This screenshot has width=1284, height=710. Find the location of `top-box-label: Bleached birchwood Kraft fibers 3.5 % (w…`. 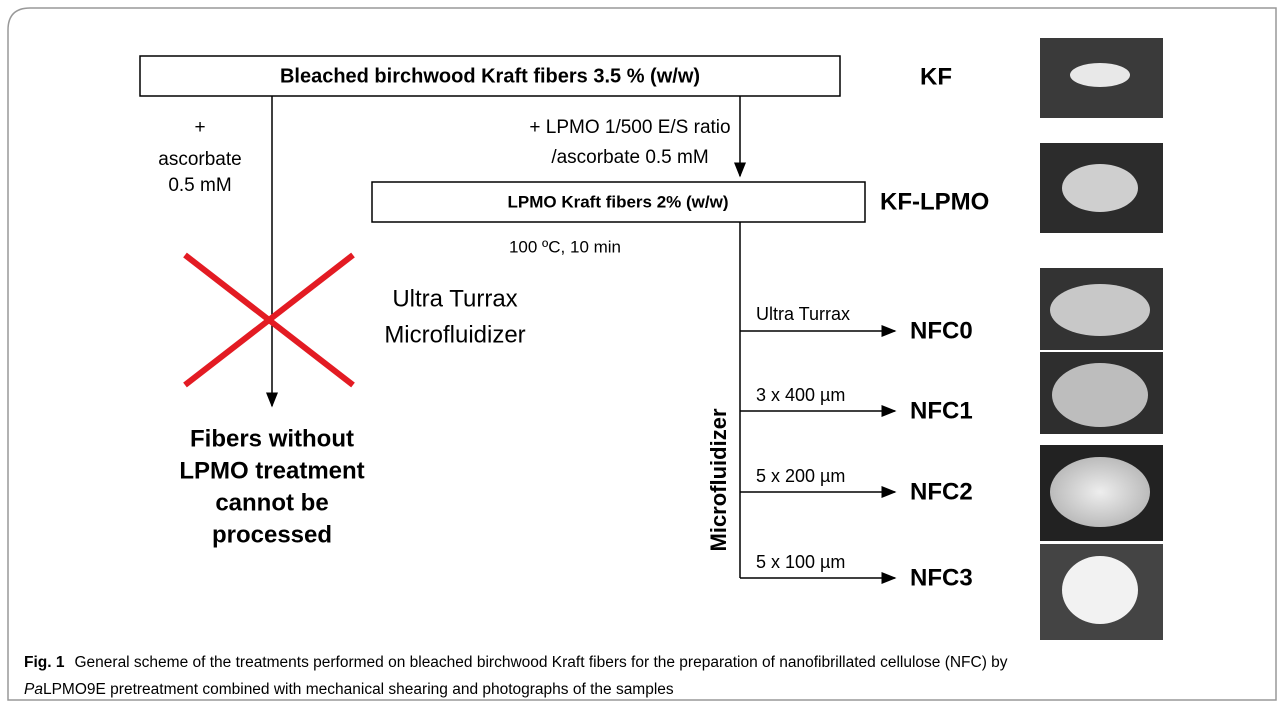

top-box-label: Bleached birchwood Kraft fibers 3.5 % (w… is located at coordinates (490, 76).